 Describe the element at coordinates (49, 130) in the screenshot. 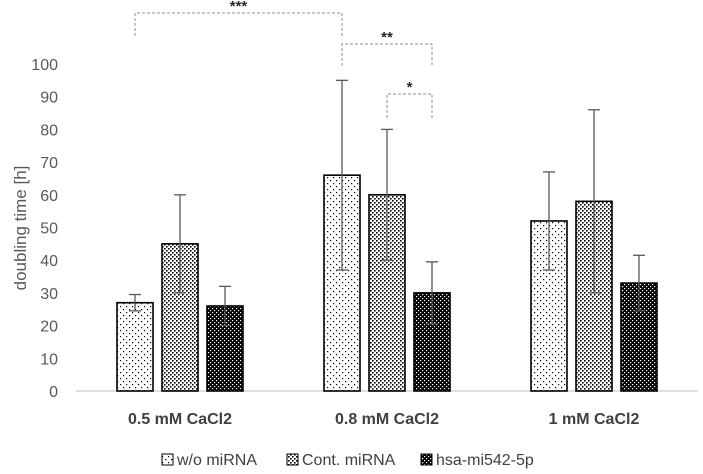

I see `y-tick-label: 80` at that location.